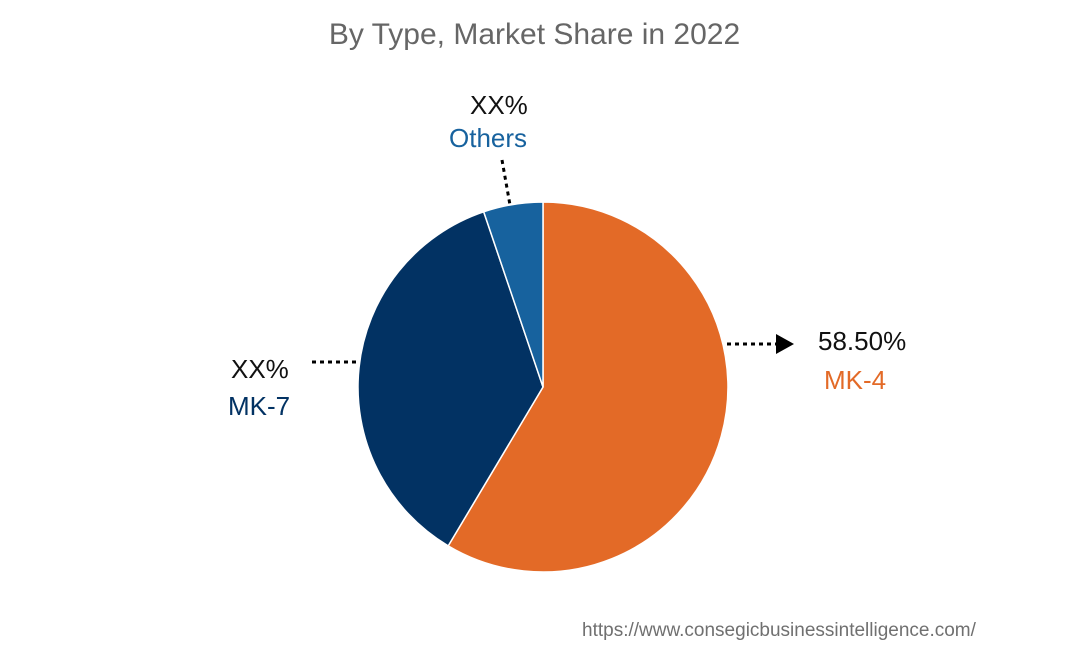  I want to click on label-mk4-name: MK-4, so click(855, 380).